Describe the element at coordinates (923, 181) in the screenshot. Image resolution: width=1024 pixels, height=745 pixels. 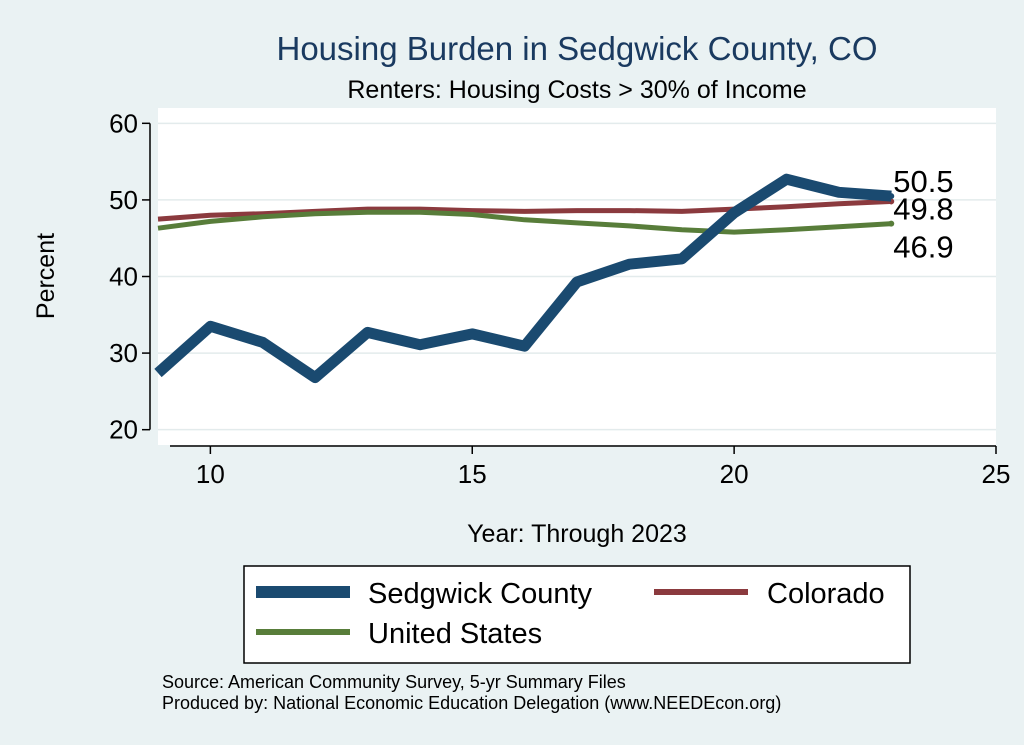
I see `end-label-sedgwick-county: 50.5` at that location.